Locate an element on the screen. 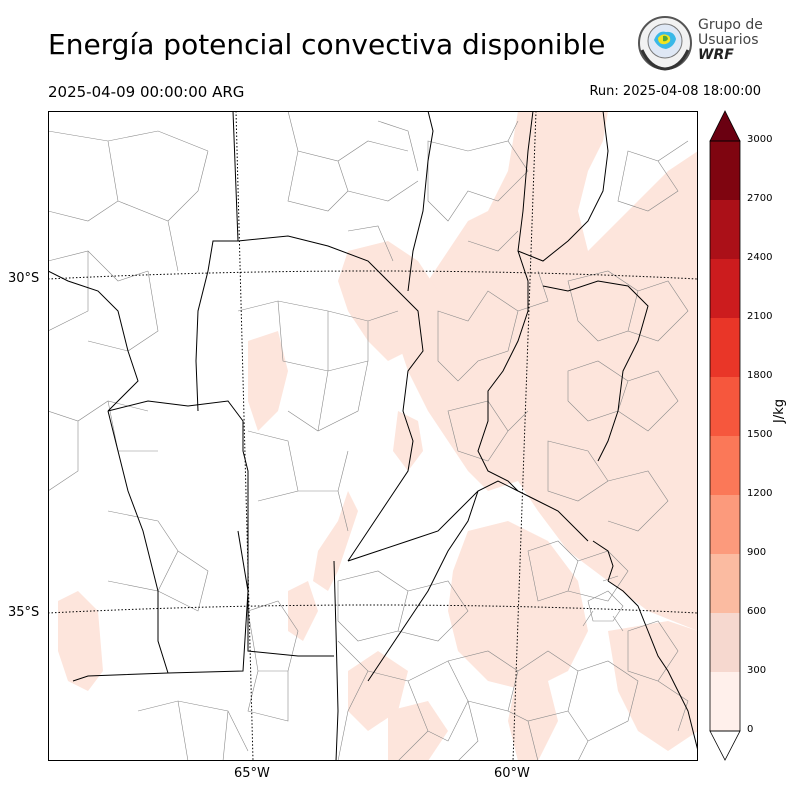 The width and height of the screenshot is (800, 800). wrf-logo: Grupo de Usuarios WRF is located at coordinates (701, 45).